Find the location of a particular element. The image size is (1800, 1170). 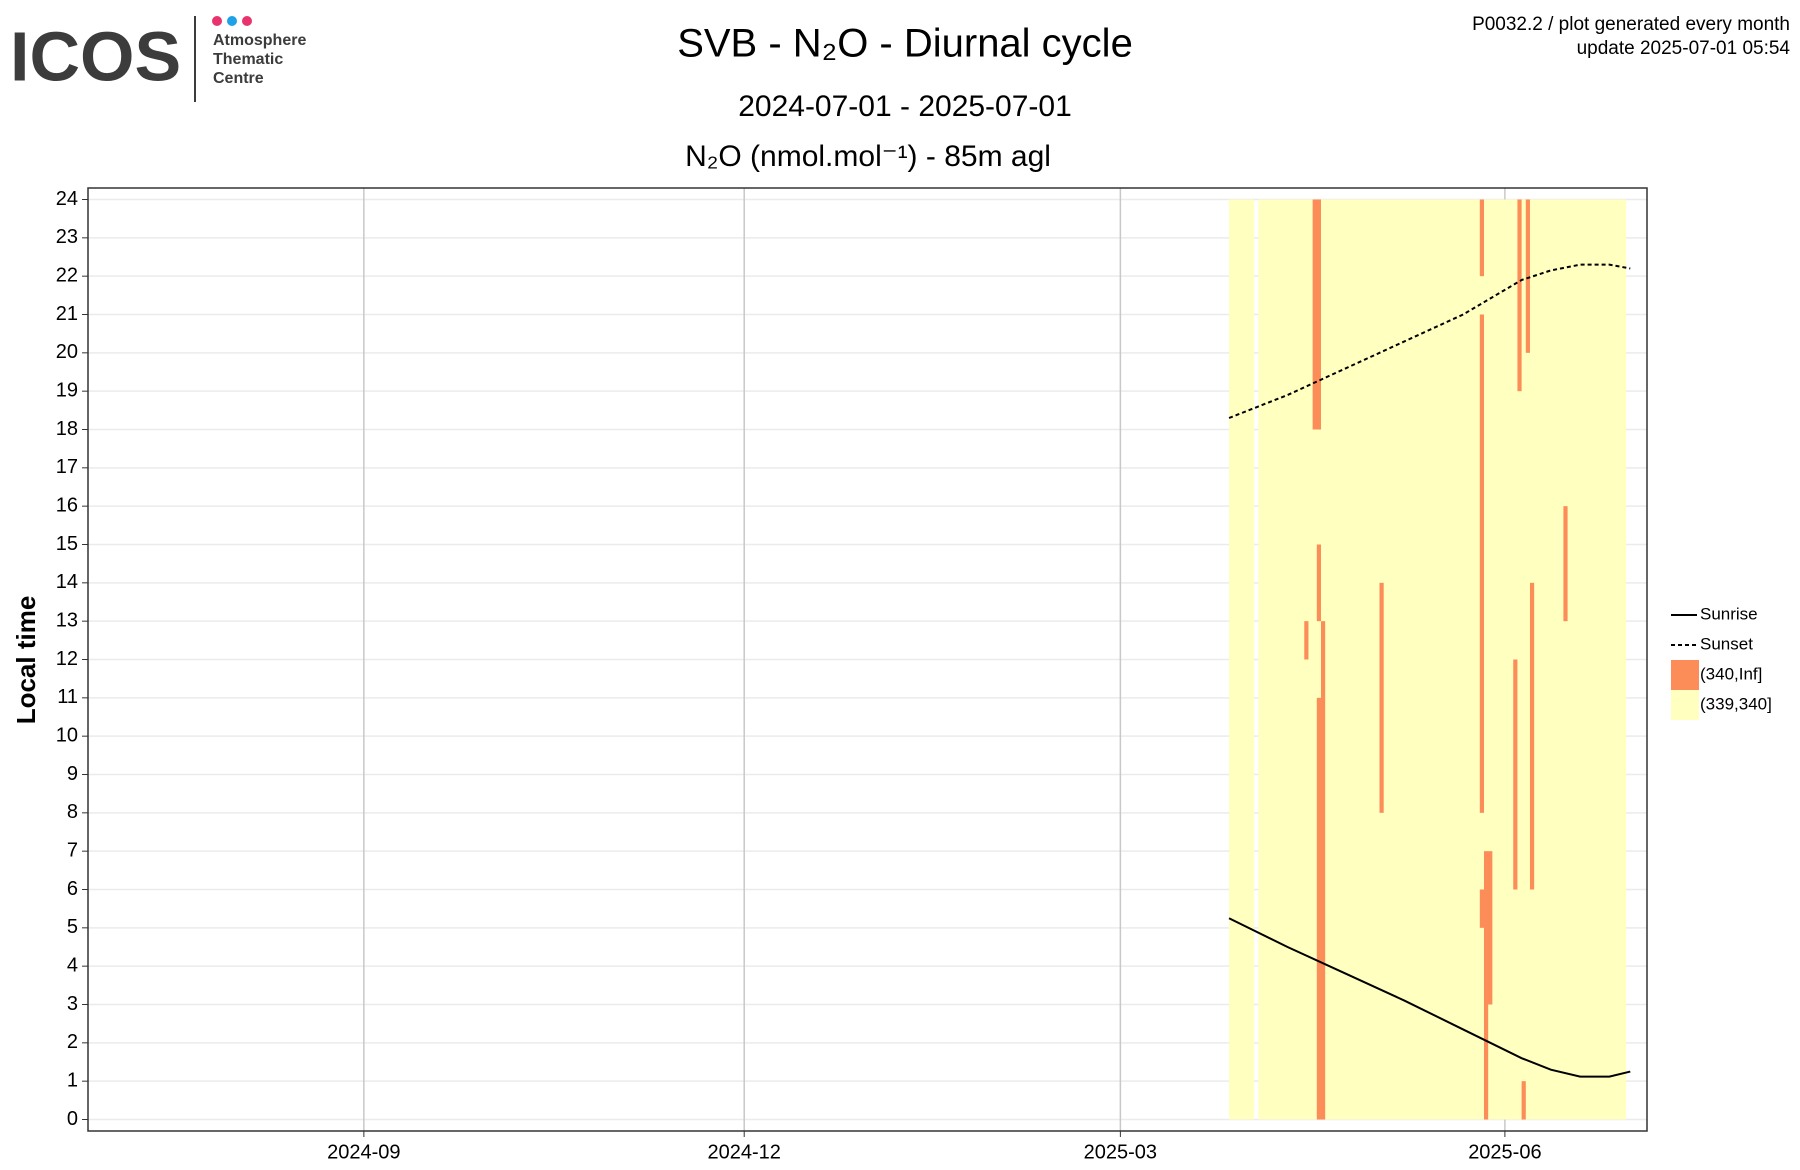

variable-label: N₂O (nmol.mol⁻¹) - 85m agl is located at coordinates (868, 156).